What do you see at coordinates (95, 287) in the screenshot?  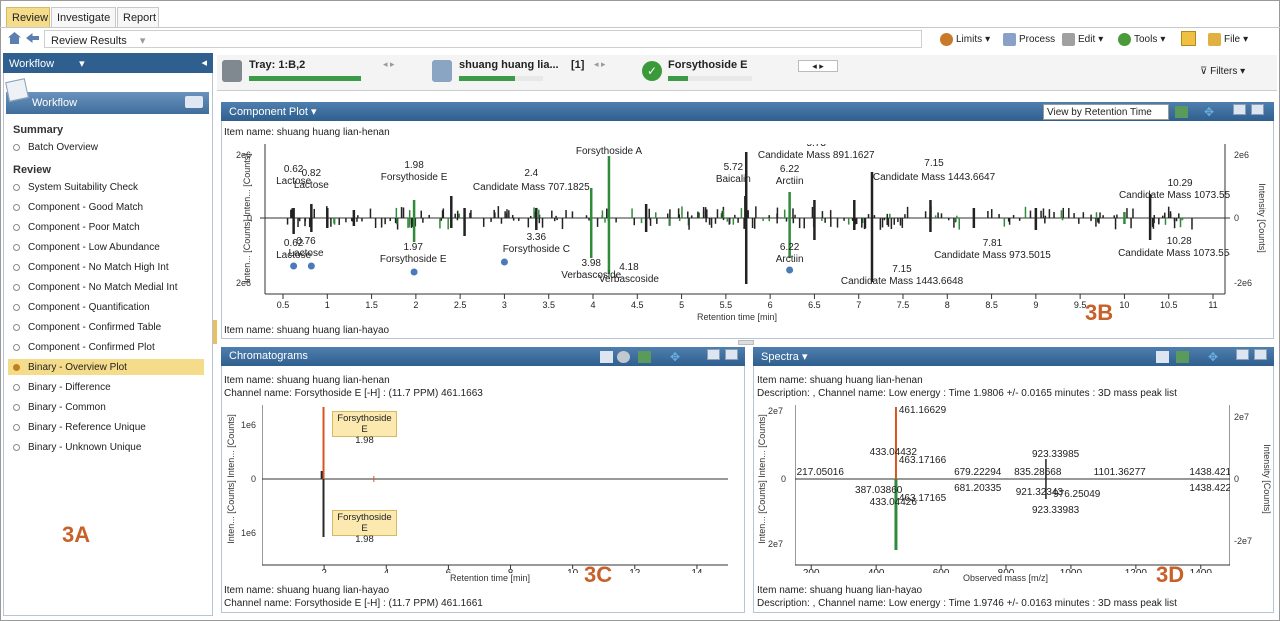 I see `workflow-item: Component - No Match Medial Int` at bounding box center [95, 287].